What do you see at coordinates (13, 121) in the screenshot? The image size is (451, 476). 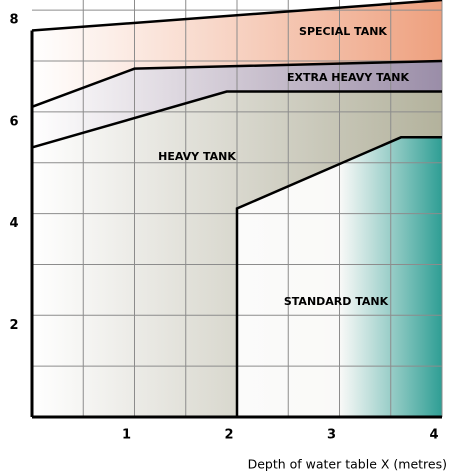 I see `y-tick-label: 6` at bounding box center [13, 121].